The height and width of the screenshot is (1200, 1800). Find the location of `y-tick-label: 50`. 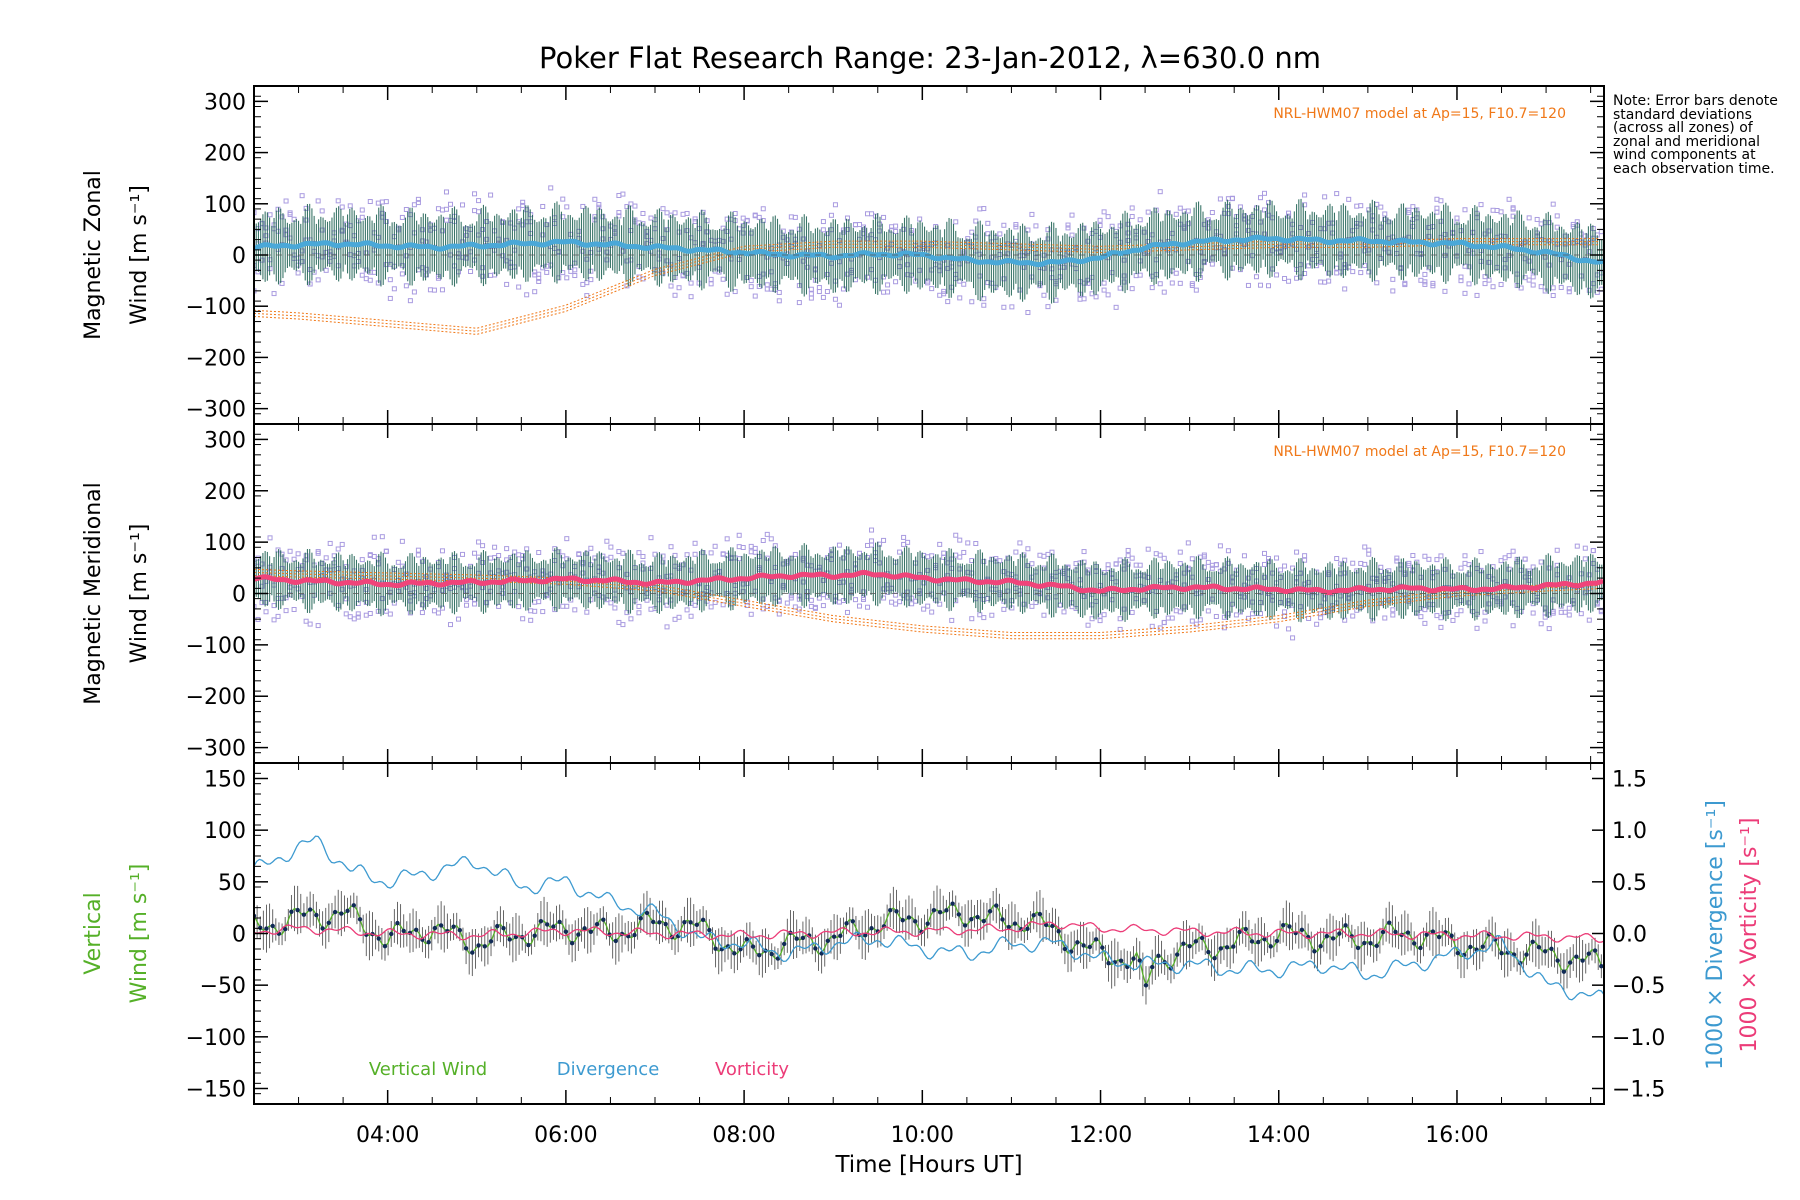

y-tick-label: 50 is located at coordinates (232, 883).